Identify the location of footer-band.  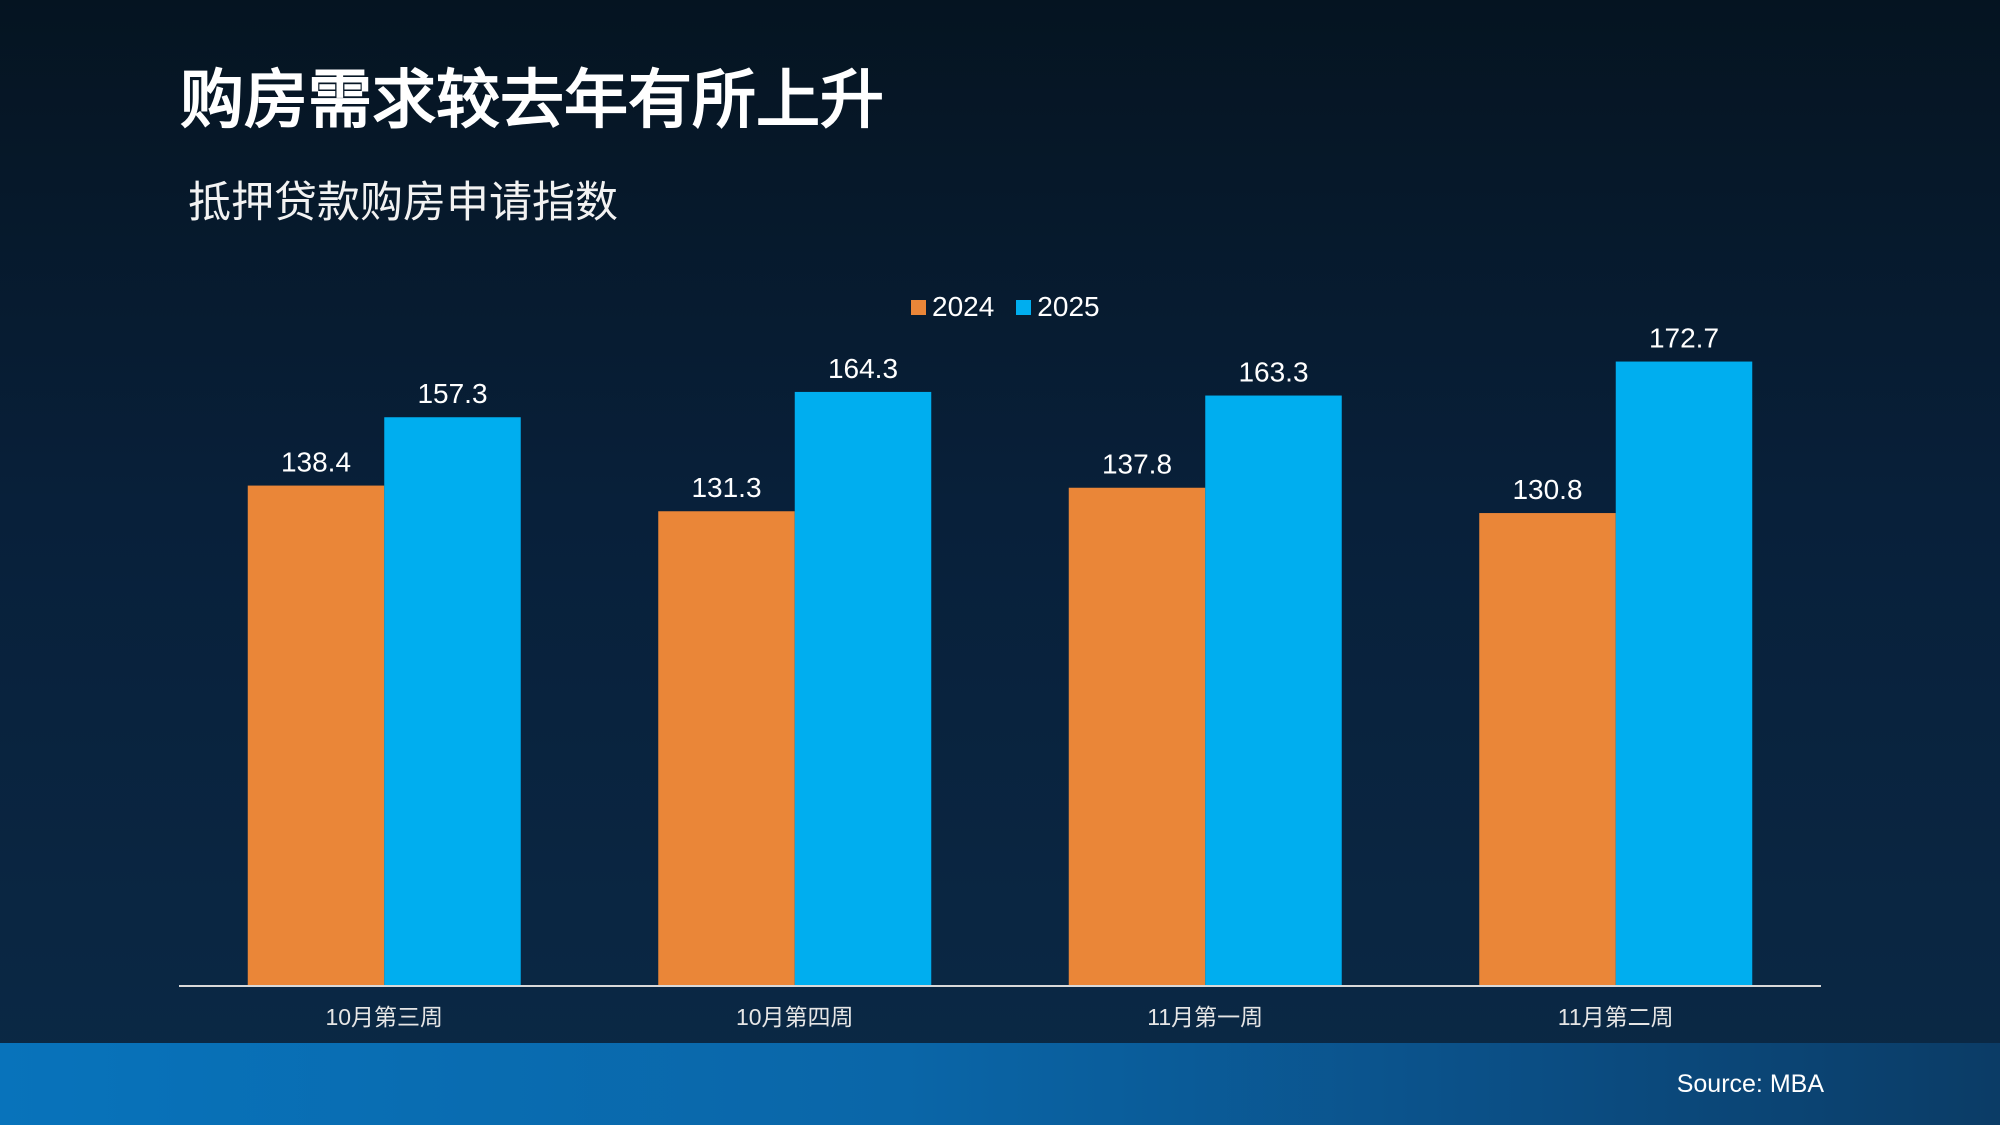
(1000, 1084).